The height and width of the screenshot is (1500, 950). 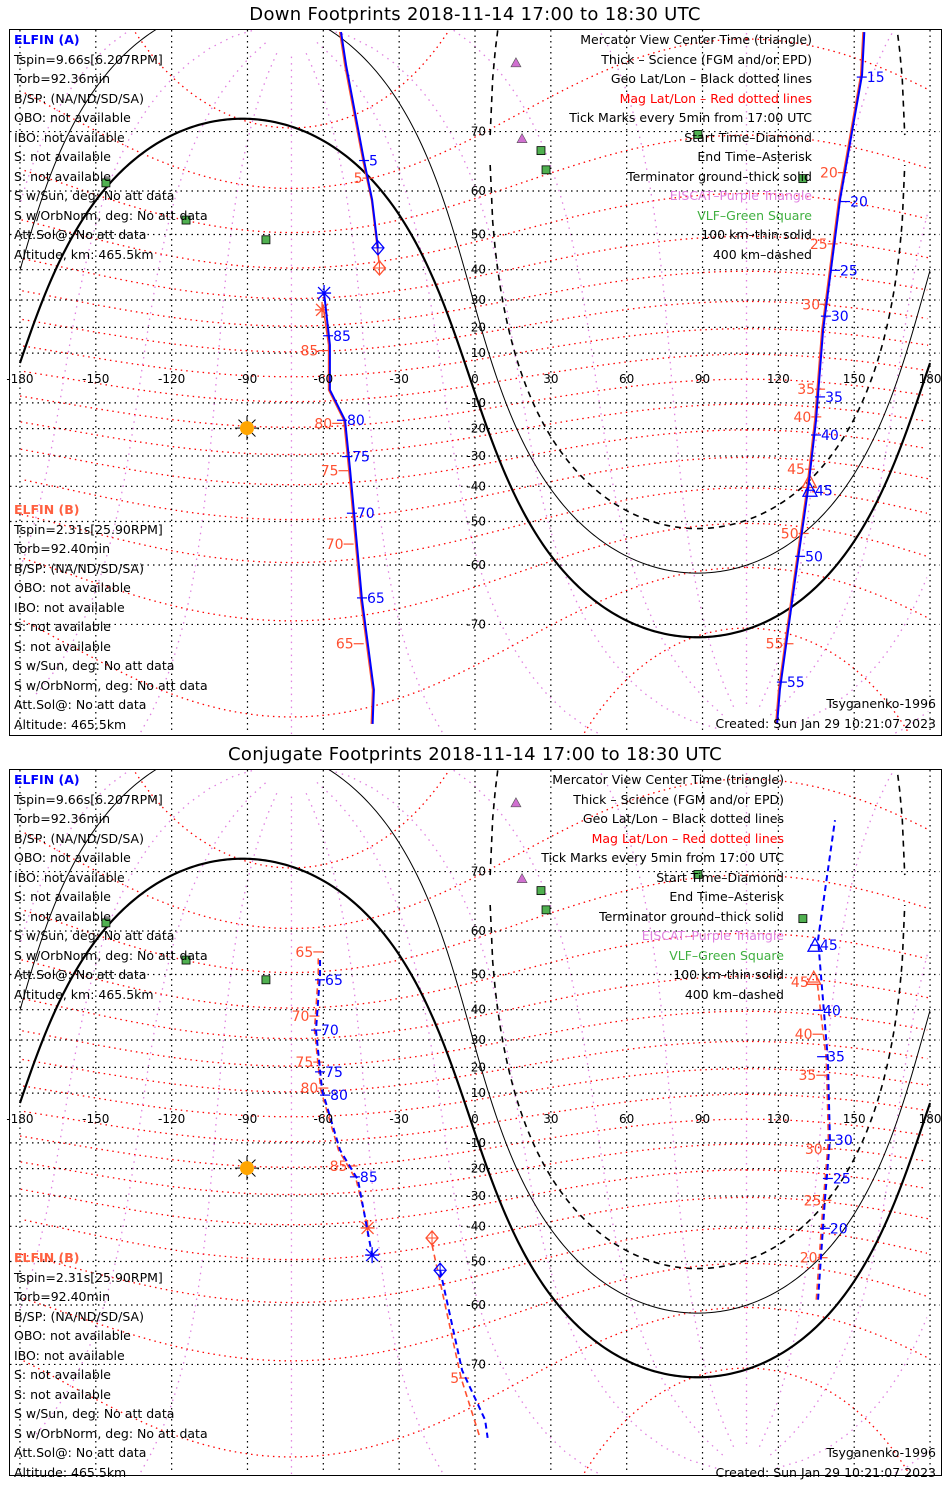 I want to click on lon-tick-label: -60, so click(x=324, y=1119).